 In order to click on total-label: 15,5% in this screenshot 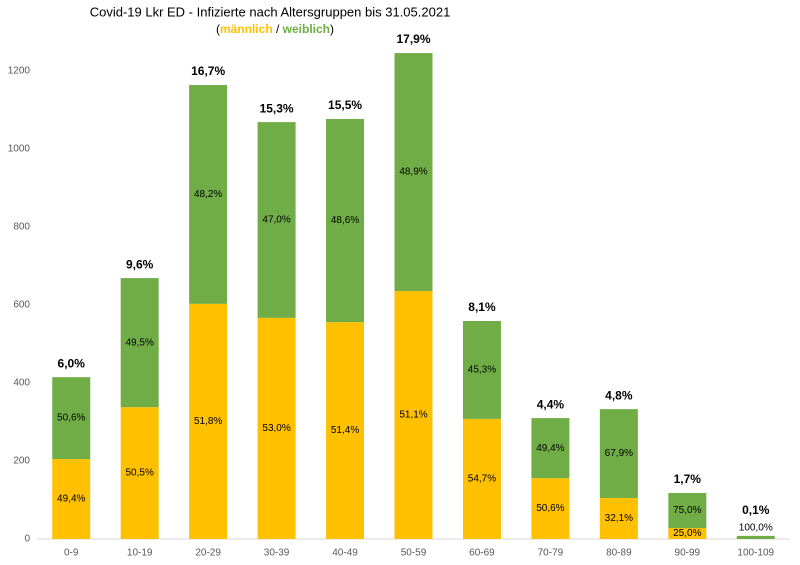, I will do `click(345, 105)`.